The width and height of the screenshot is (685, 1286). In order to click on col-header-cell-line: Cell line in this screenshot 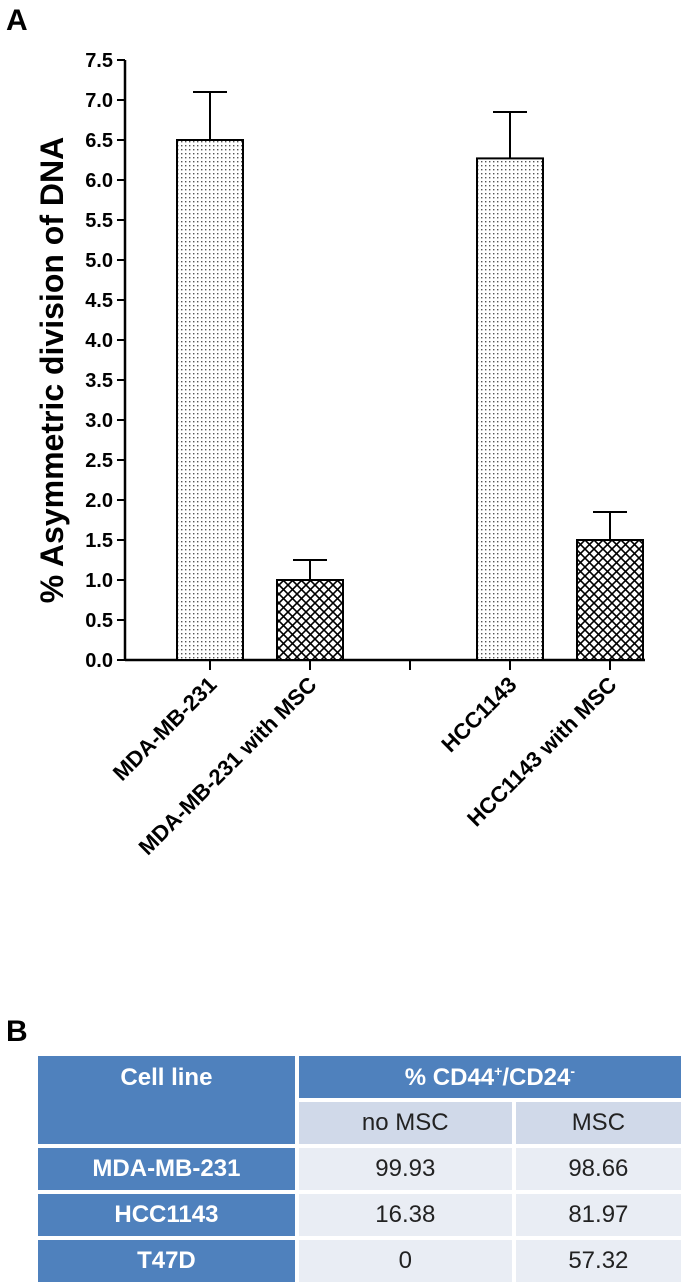, I will do `click(166, 1100)`.